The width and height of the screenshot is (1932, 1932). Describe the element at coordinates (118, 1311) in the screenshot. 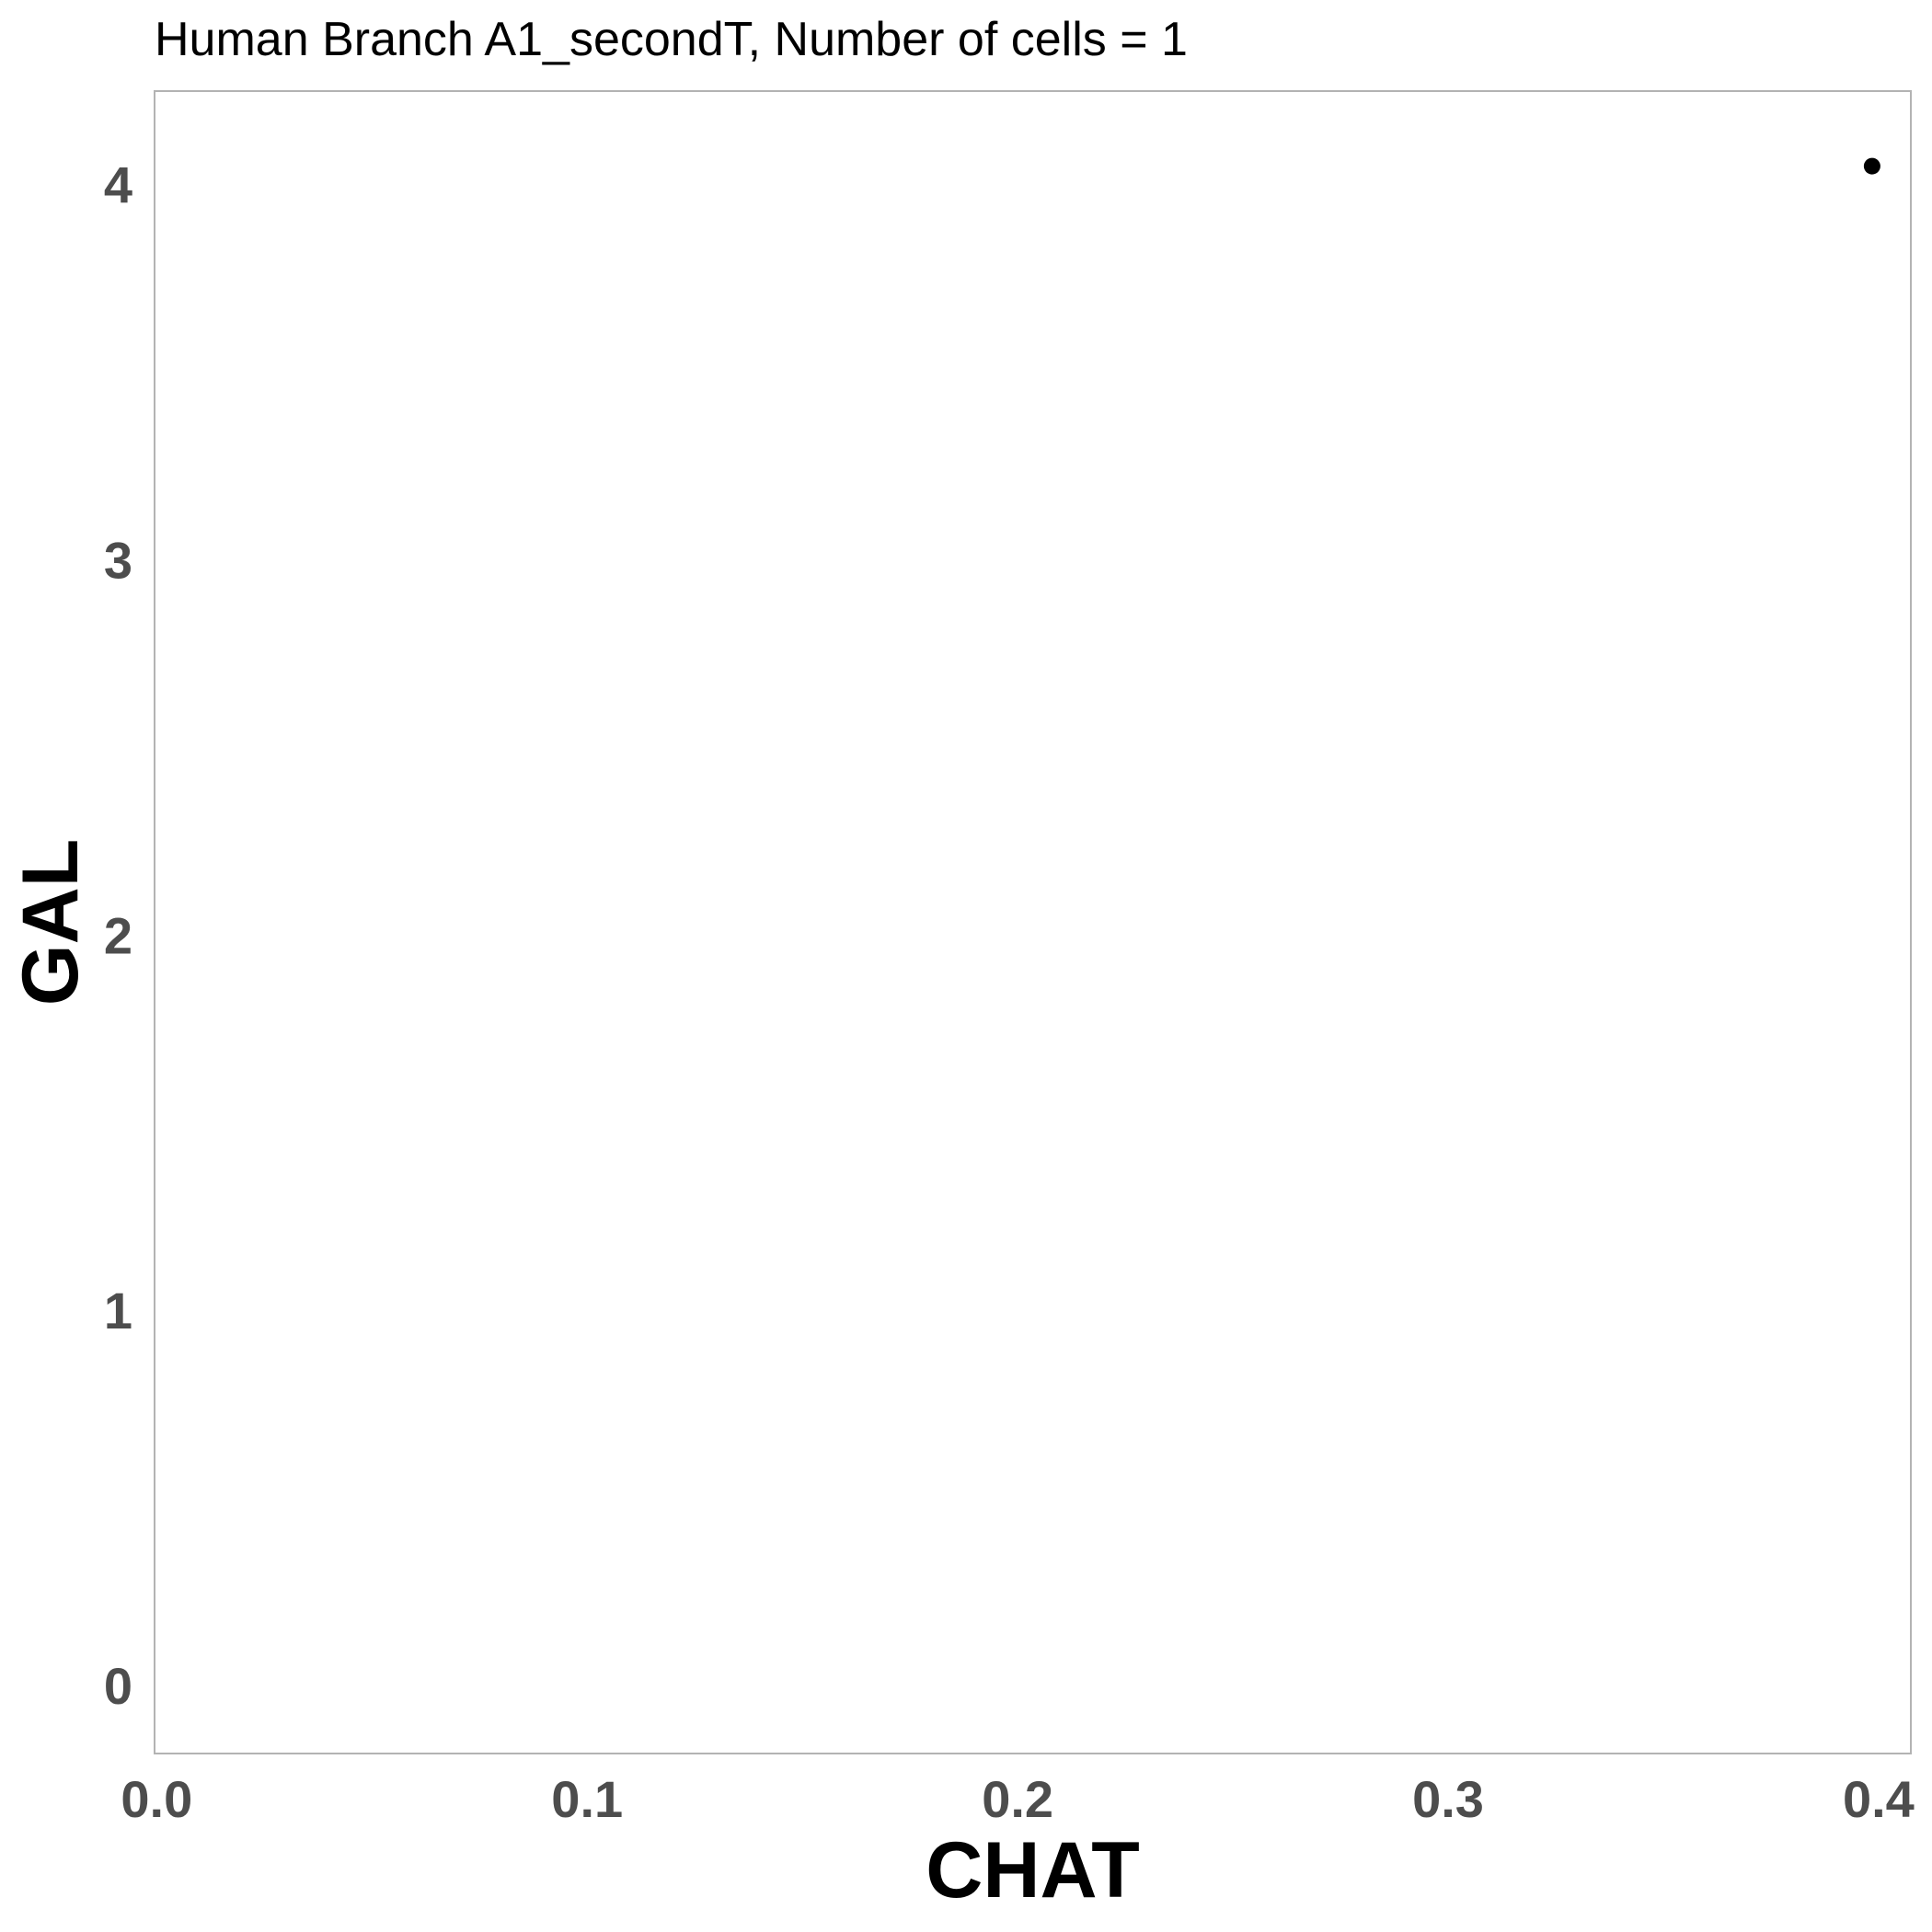

I see `y-tick-label: 1` at that location.